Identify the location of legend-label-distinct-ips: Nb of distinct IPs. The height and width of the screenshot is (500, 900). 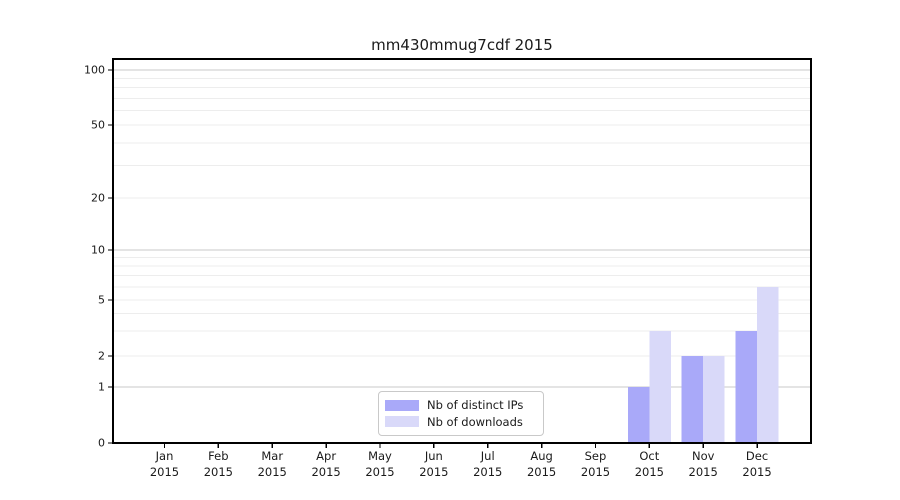
(475, 405).